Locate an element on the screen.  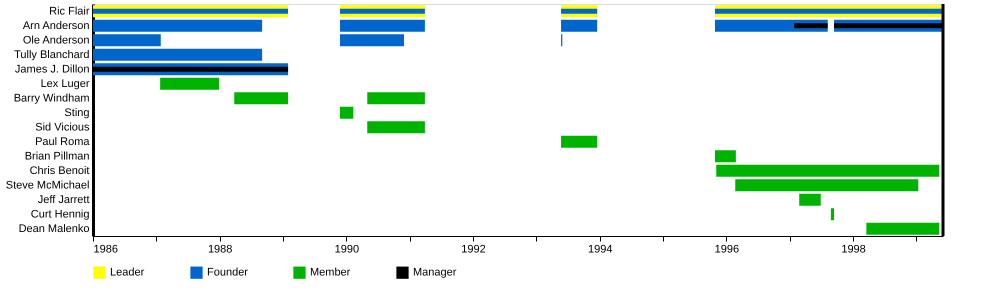
y-tick-label: Steve McMichael is located at coordinates (48, 185).